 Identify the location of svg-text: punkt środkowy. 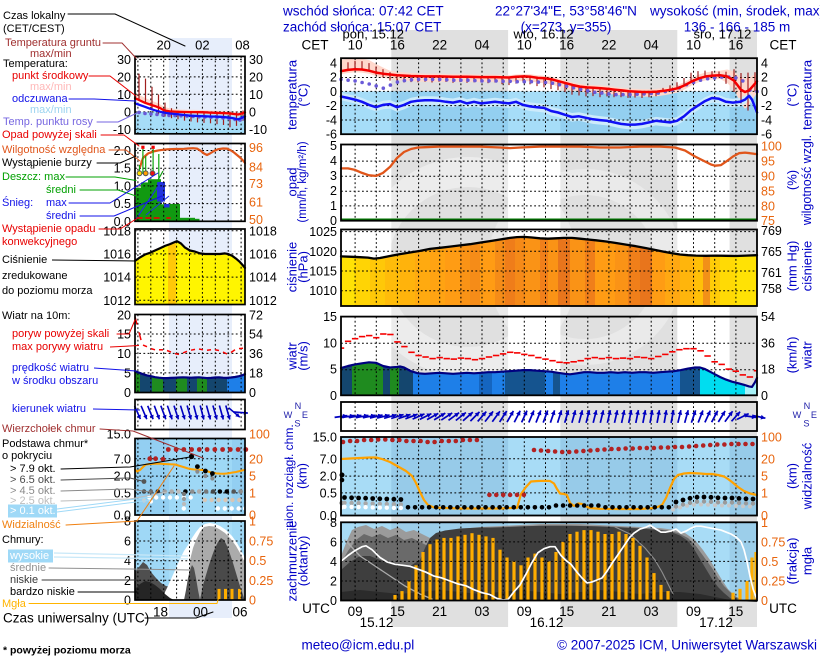
(50, 76).